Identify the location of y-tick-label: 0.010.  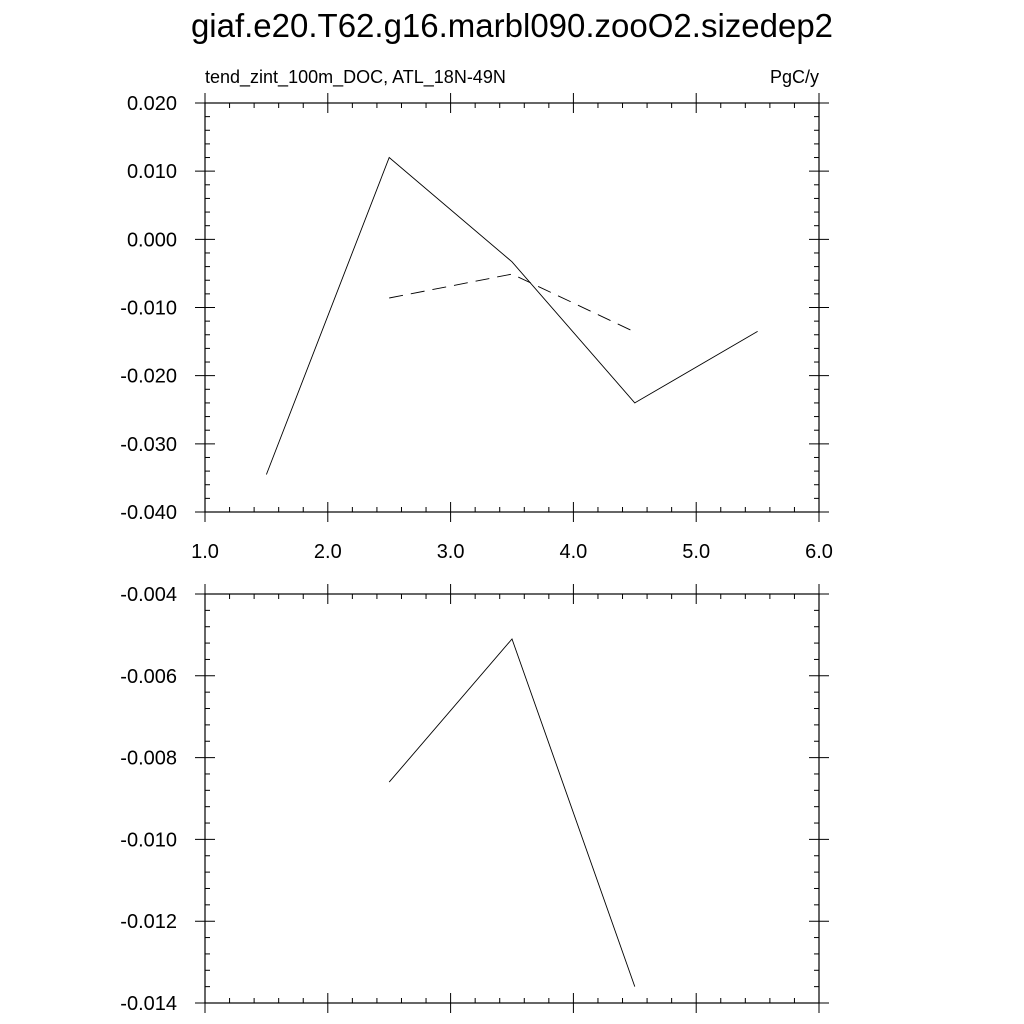
(152, 172).